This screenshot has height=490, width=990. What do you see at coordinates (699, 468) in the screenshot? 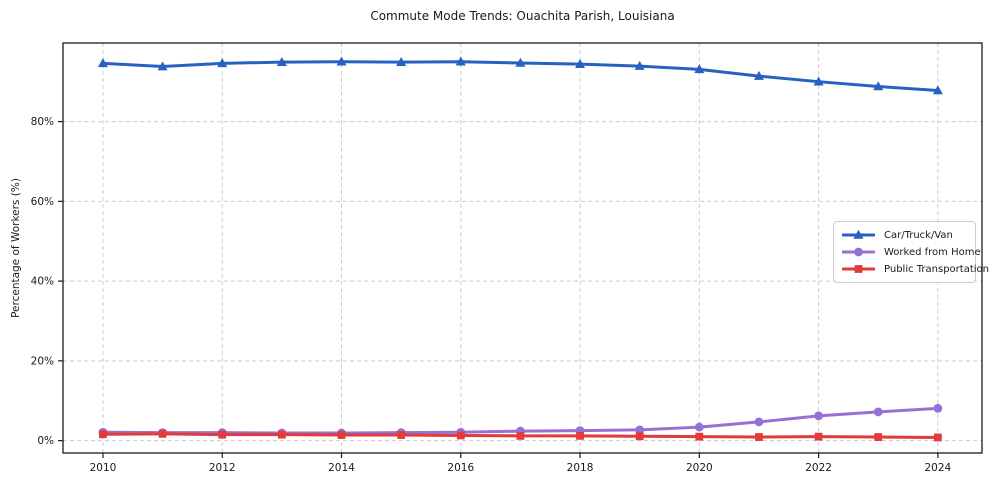
I see `x-tick-label: 2020` at bounding box center [699, 468].